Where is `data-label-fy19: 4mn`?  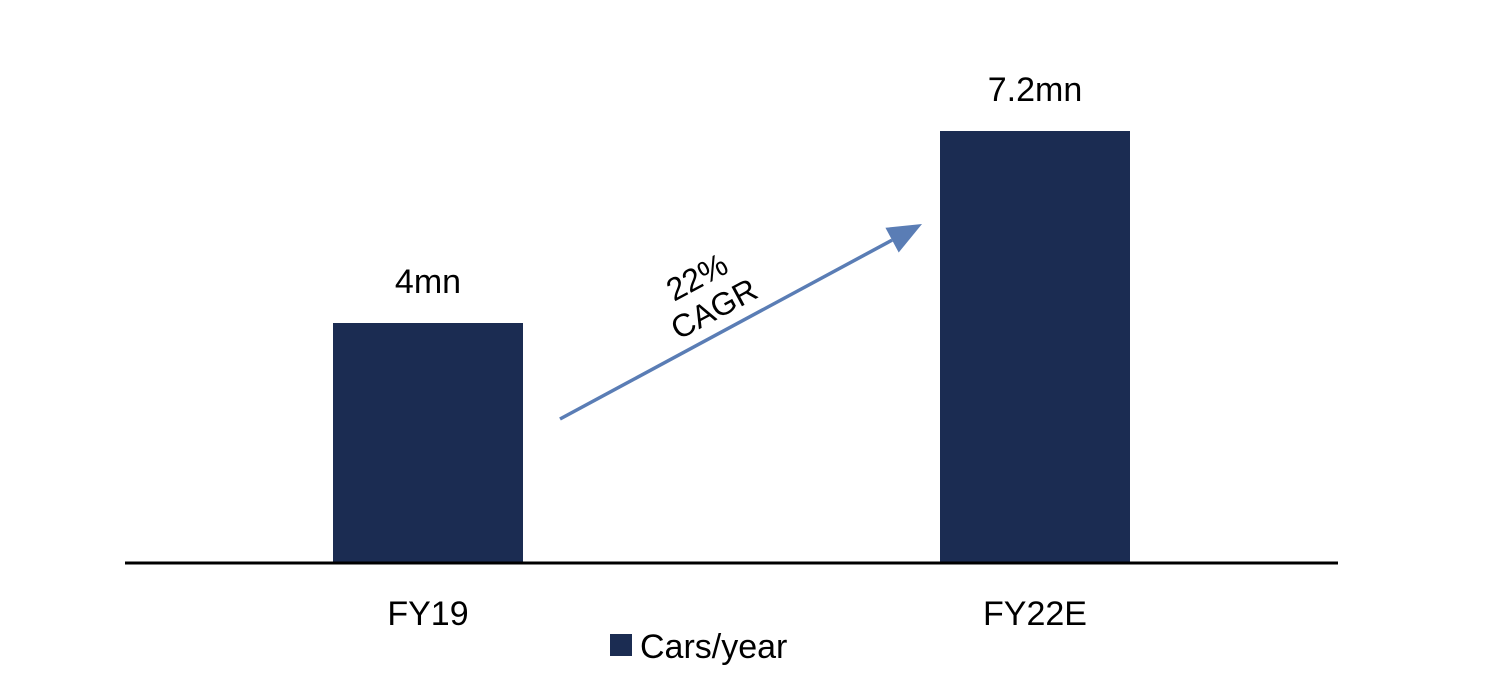
data-label-fy19: 4mn is located at coordinates (428, 282).